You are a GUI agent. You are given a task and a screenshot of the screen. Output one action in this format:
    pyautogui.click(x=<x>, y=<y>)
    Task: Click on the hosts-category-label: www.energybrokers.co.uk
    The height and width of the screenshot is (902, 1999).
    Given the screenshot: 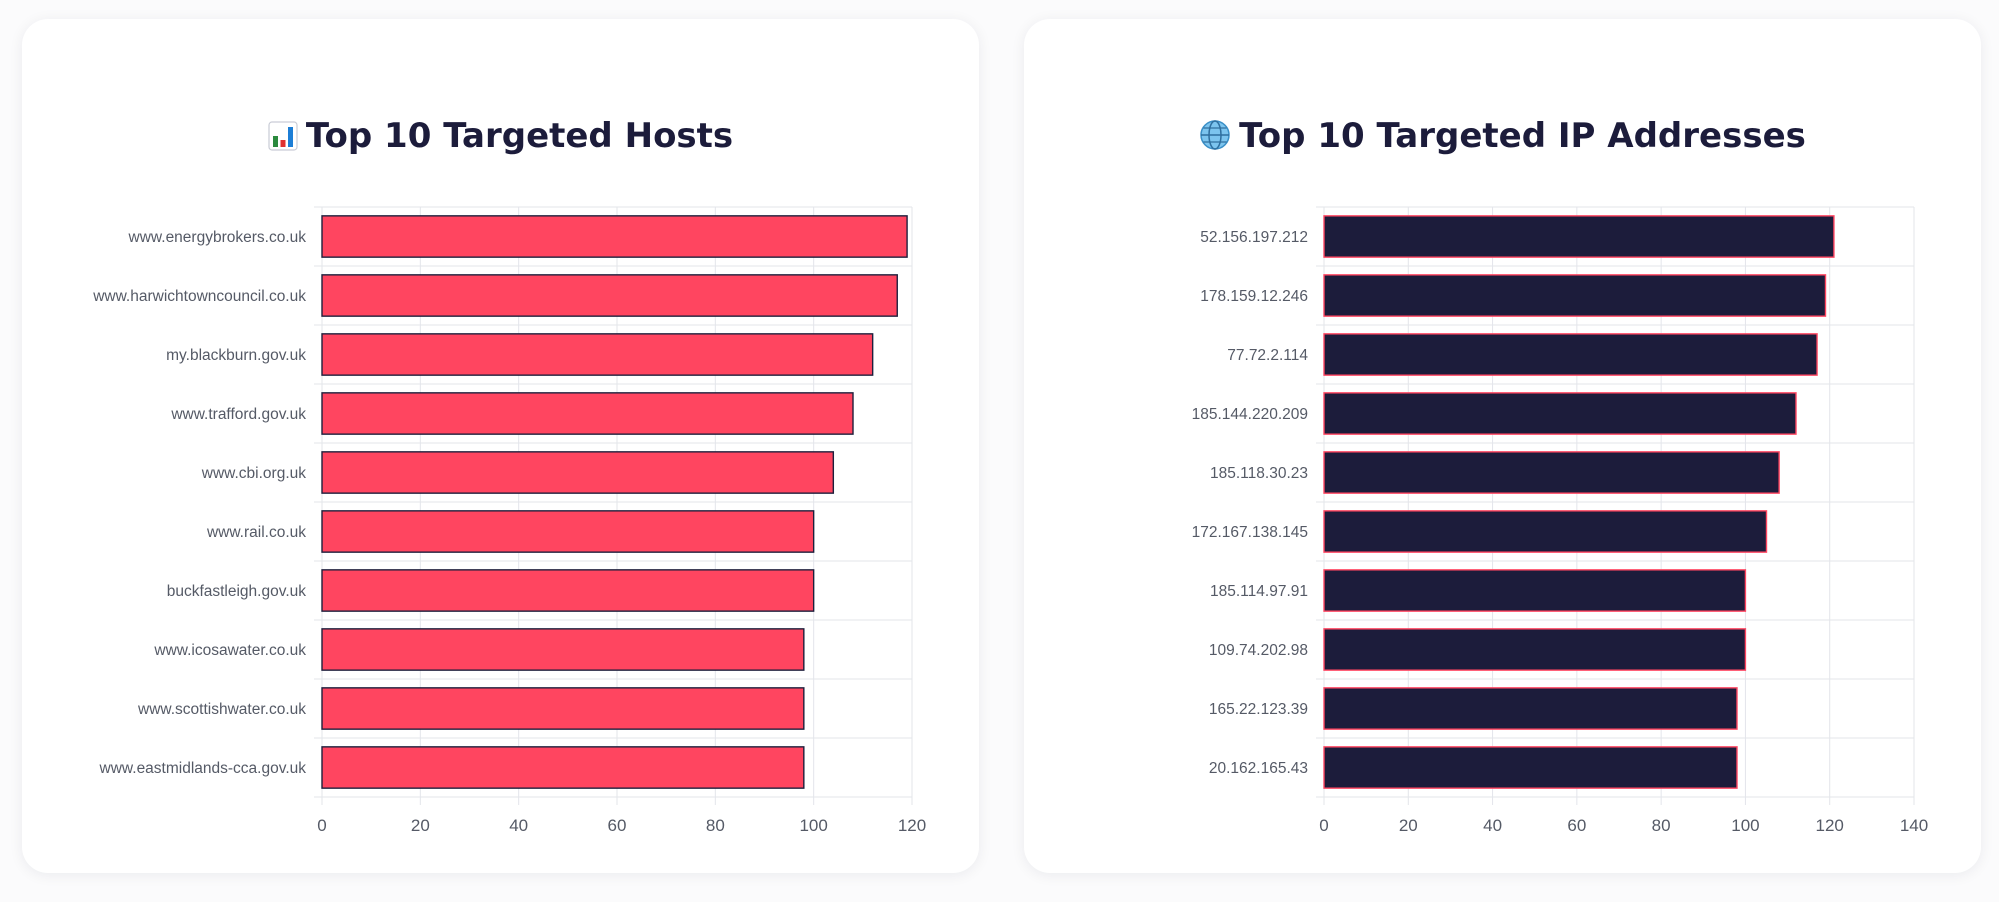 What is the action you would take?
    pyautogui.click(x=217, y=237)
    